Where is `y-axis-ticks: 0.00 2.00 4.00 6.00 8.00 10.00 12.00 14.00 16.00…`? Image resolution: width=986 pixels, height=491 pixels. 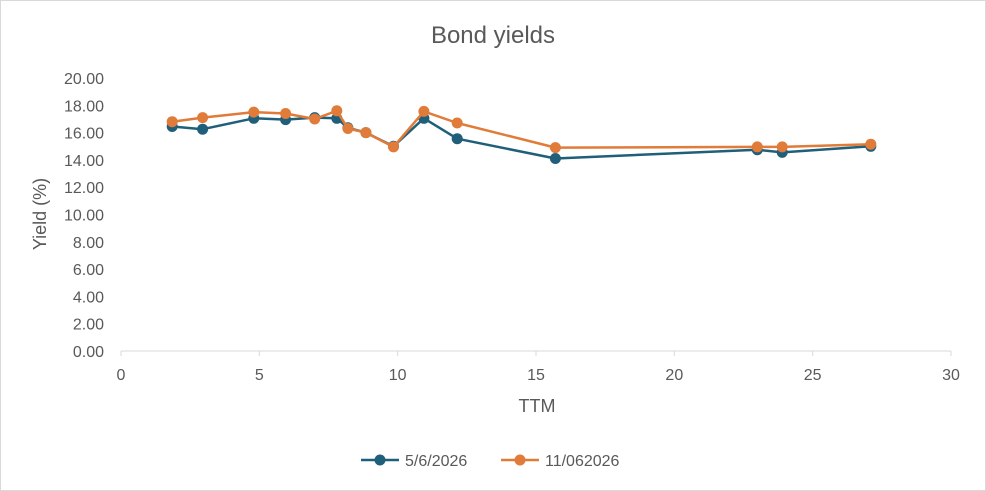 y-axis-ticks: 0.00 2.00 4.00 6.00 8.00 10.00 12.00 14.00 16.00… is located at coordinates (84, 216).